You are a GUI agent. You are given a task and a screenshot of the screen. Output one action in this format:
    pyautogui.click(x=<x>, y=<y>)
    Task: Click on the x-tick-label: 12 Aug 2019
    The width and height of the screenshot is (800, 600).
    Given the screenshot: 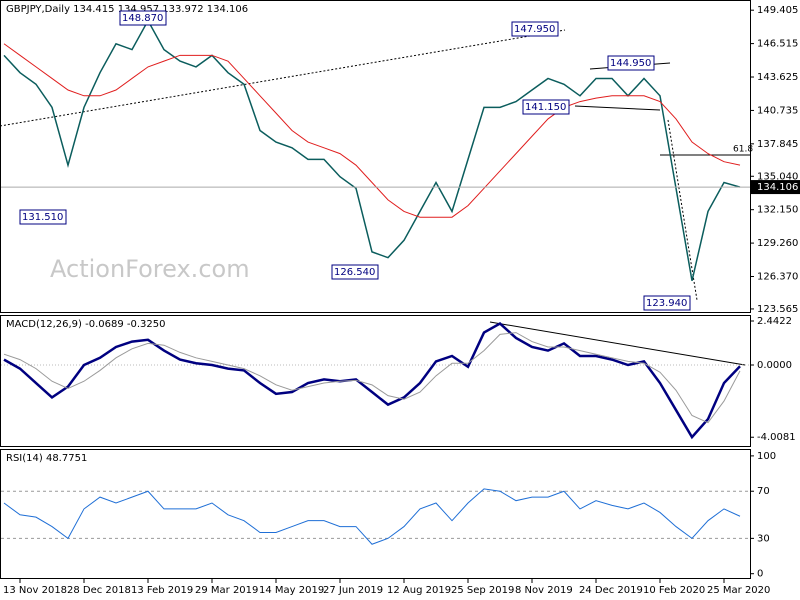 What is the action you would take?
    pyautogui.click(x=419, y=590)
    